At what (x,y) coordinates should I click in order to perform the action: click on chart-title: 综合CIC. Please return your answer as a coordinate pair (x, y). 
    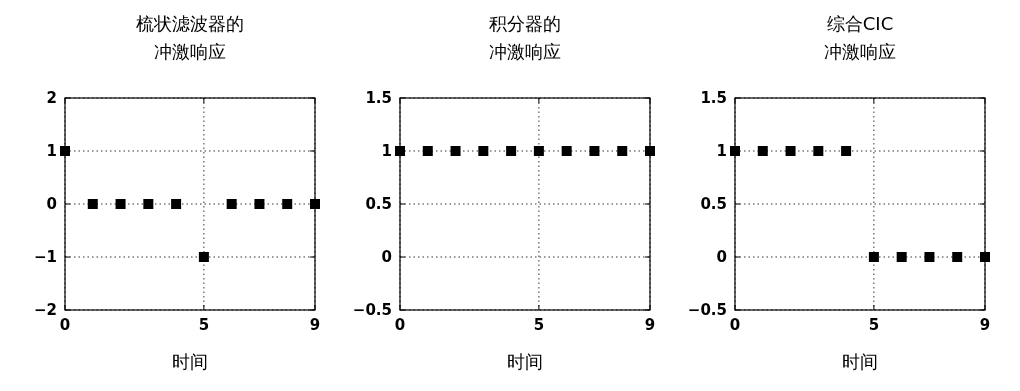
    Looking at the image, I should click on (860, 23).